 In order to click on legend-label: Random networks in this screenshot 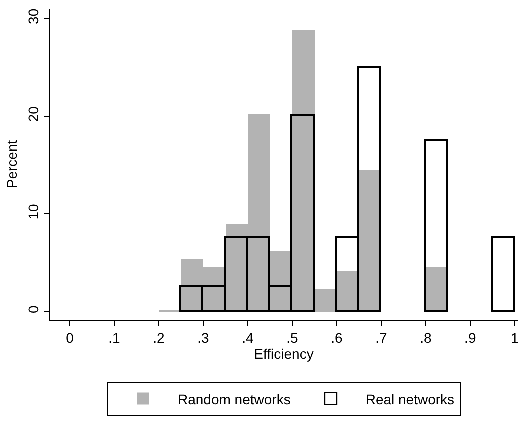, I will do `click(234, 399)`.